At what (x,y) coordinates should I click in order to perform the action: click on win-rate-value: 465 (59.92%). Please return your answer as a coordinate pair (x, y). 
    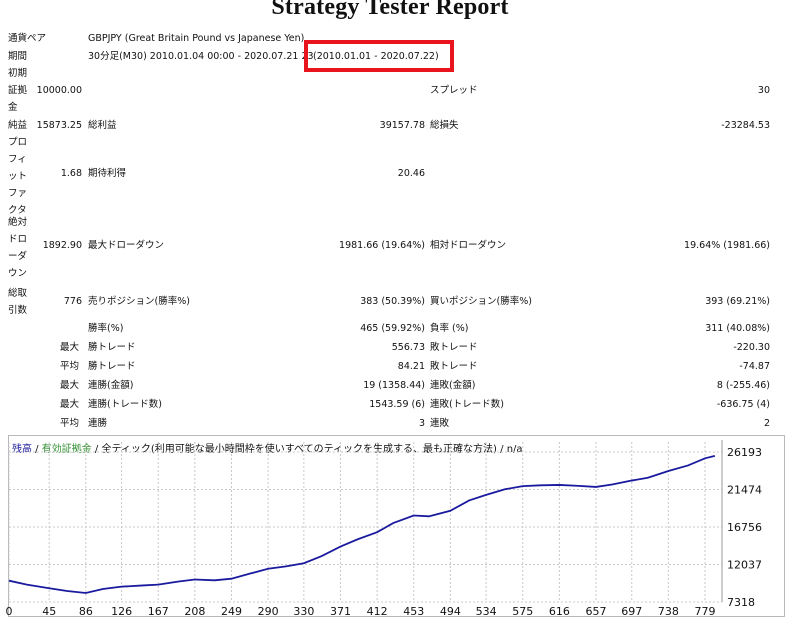
    Looking at the image, I should click on (392, 328).